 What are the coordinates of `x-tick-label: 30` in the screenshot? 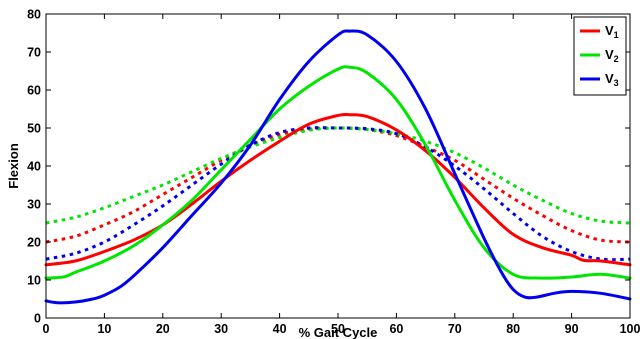 It's located at (221, 329).